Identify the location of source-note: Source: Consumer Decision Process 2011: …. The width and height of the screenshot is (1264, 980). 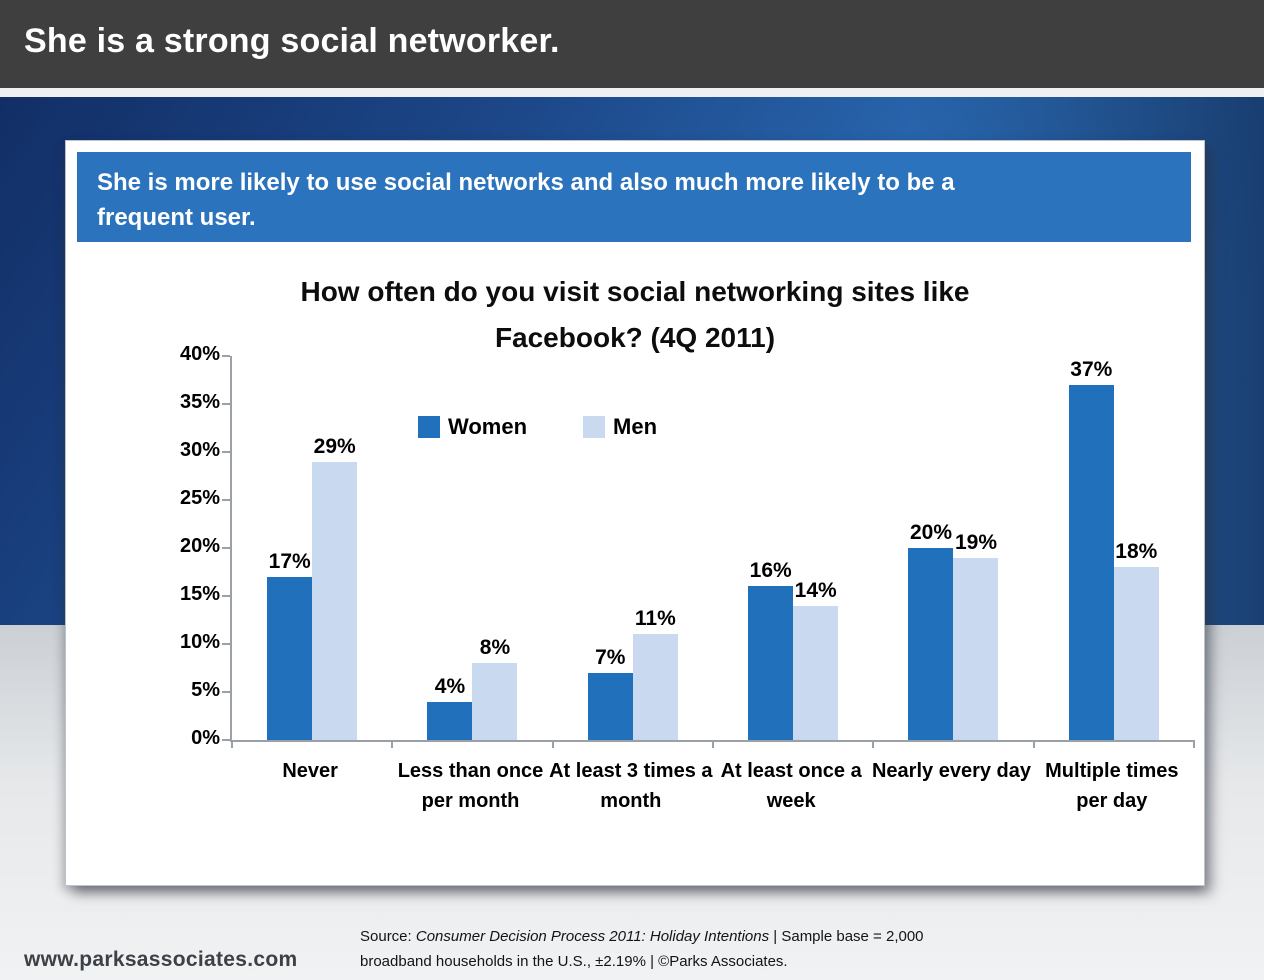
(690, 949).